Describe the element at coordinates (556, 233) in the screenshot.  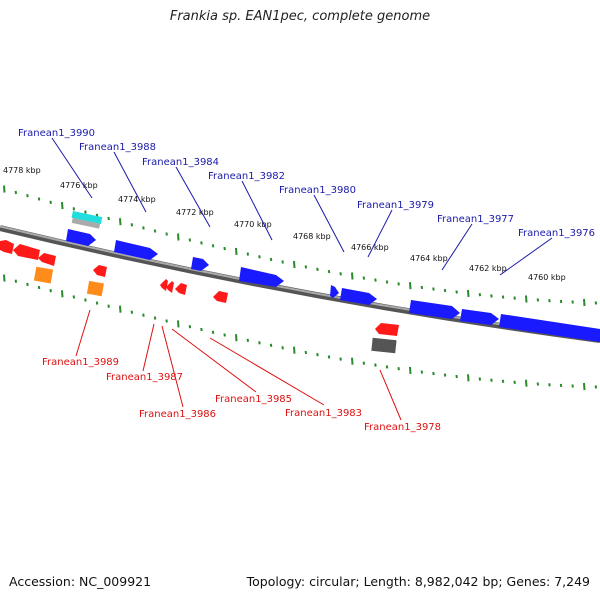
I see `forward-gene-label: Franean1_3976` at that location.